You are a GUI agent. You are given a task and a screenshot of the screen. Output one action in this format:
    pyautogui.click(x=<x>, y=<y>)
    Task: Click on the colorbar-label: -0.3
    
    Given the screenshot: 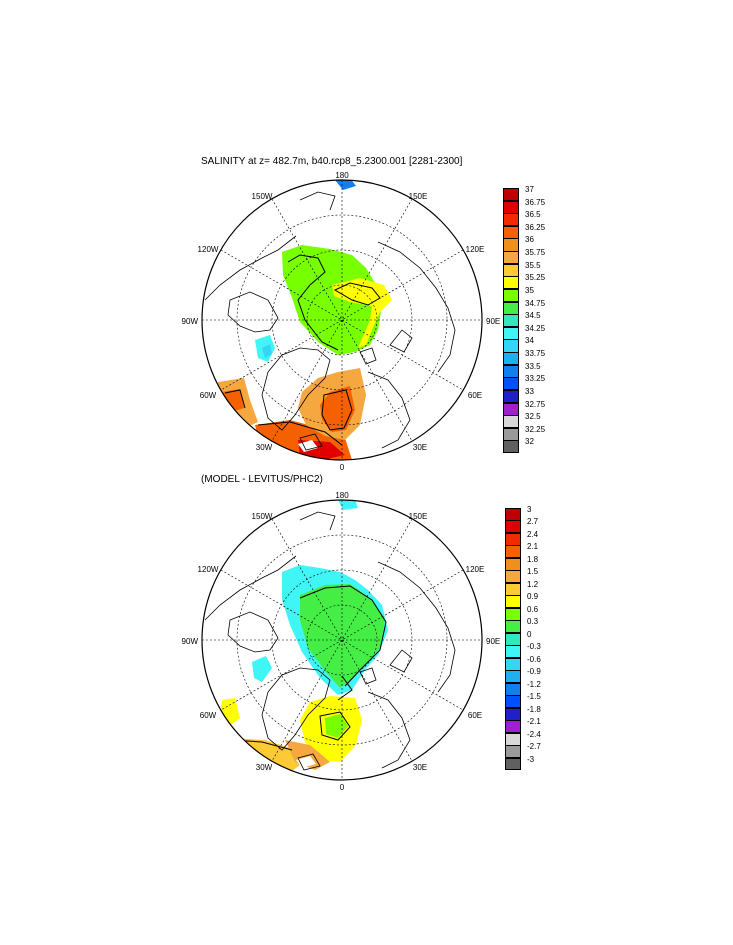 What is the action you would take?
    pyautogui.click(x=534, y=647)
    